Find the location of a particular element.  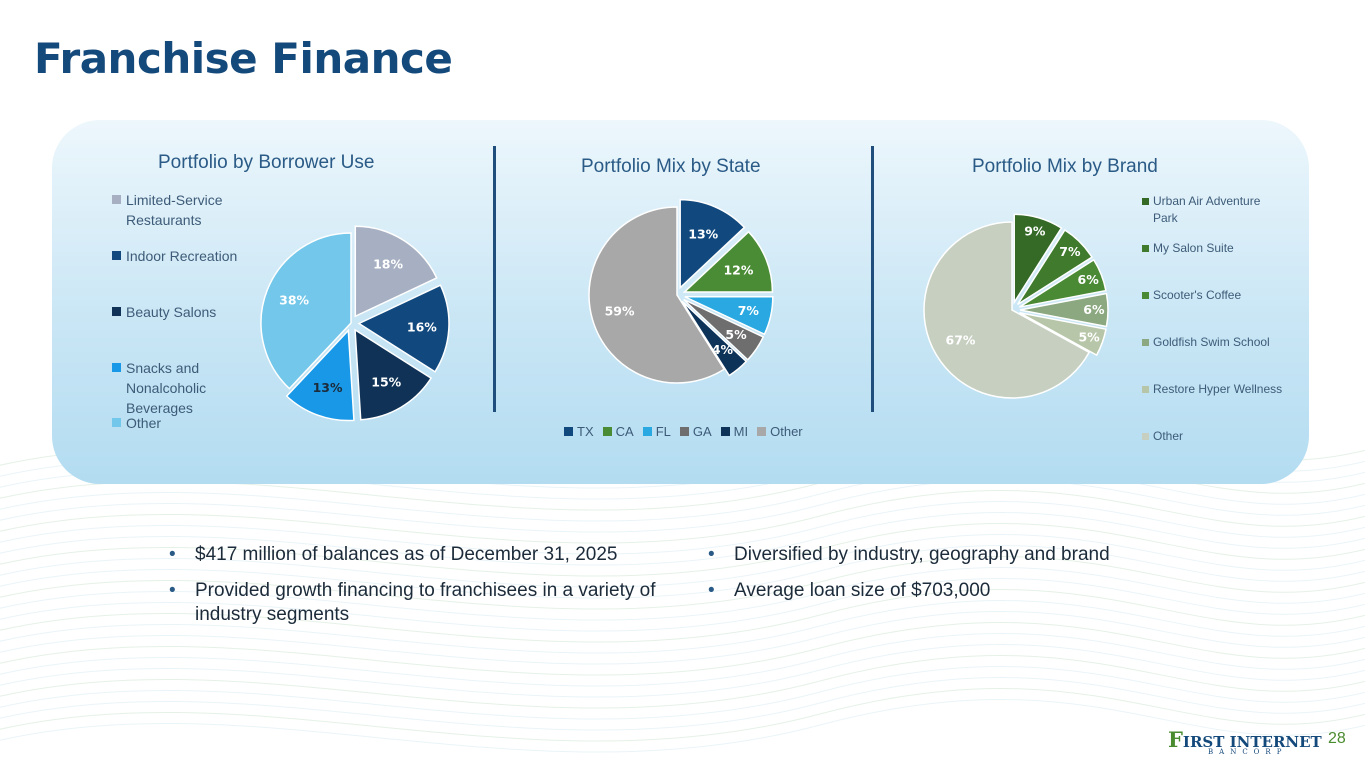

page-number: 28 is located at coordinates (1337, 738).